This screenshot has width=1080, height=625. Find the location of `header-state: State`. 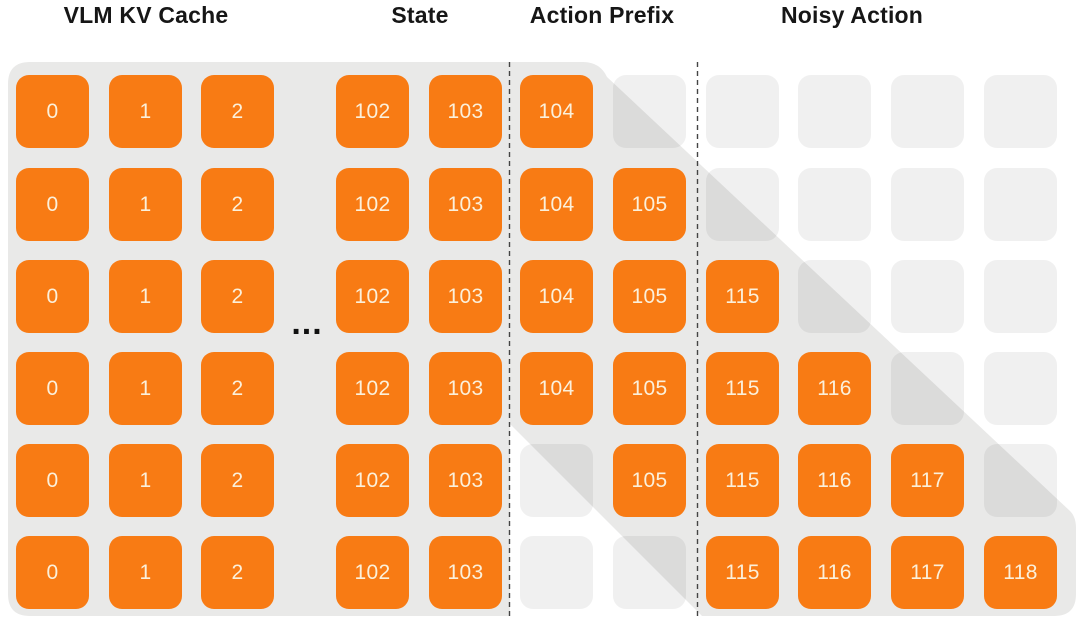

header-state: State is located at coordinates (420, 15).